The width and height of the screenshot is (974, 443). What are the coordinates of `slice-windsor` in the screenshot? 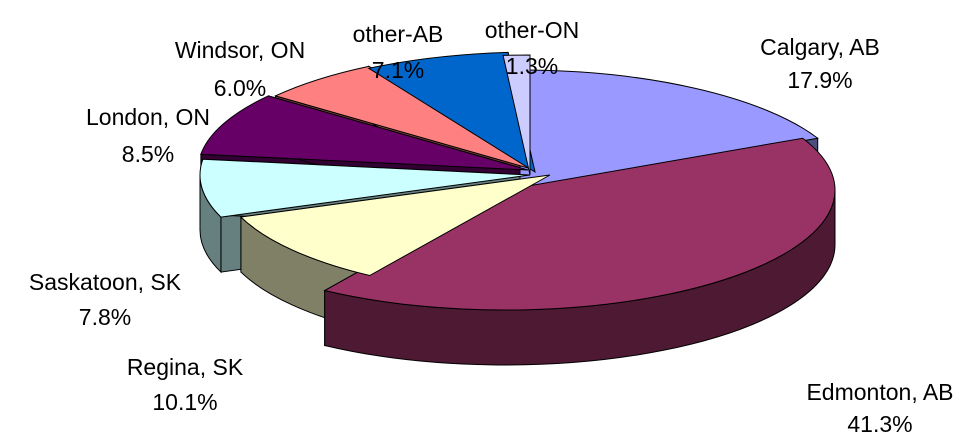 It's located at (405, 118).